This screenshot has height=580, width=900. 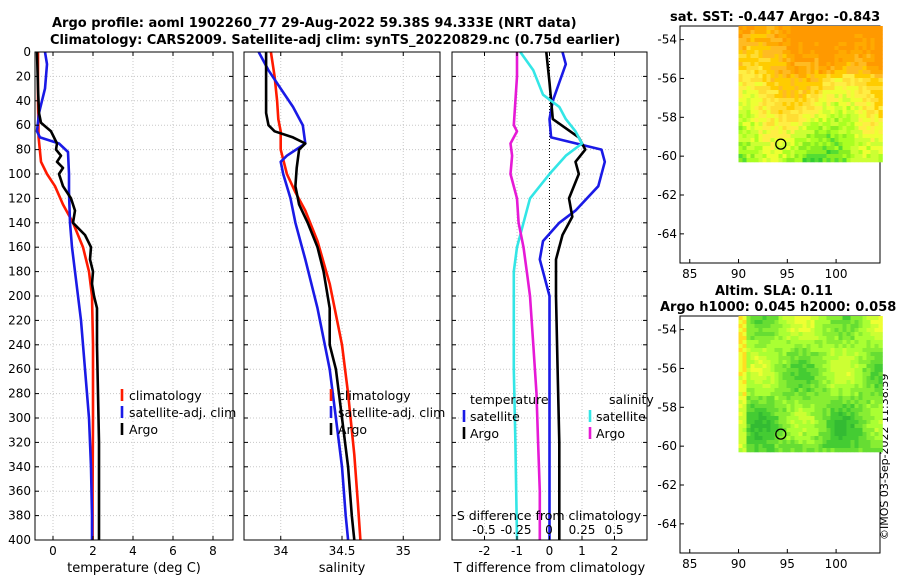 What do you see at coordinates (19, 320) in the screenshot?
I see `y-tick-label: 220` at bounding box center [19, 320].